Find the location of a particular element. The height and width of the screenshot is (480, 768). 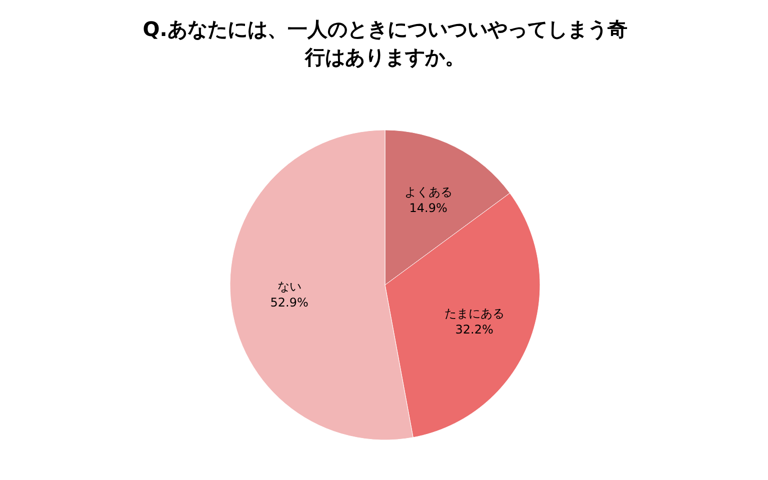

data-label: 14.9% is located at coordinates (428, 208).